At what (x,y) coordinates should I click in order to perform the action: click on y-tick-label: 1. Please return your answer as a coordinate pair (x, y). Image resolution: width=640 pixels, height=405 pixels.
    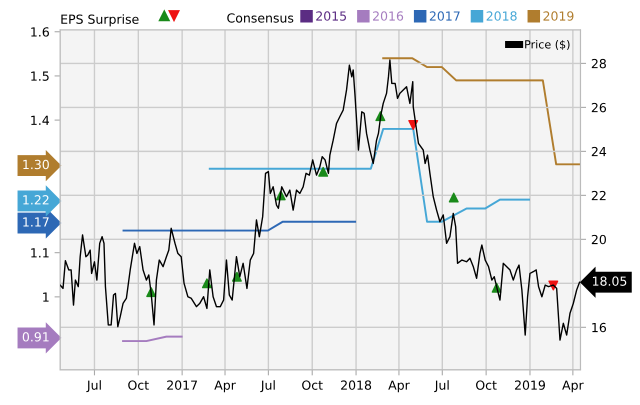
    Looking at the image, I should click on (46, 297).